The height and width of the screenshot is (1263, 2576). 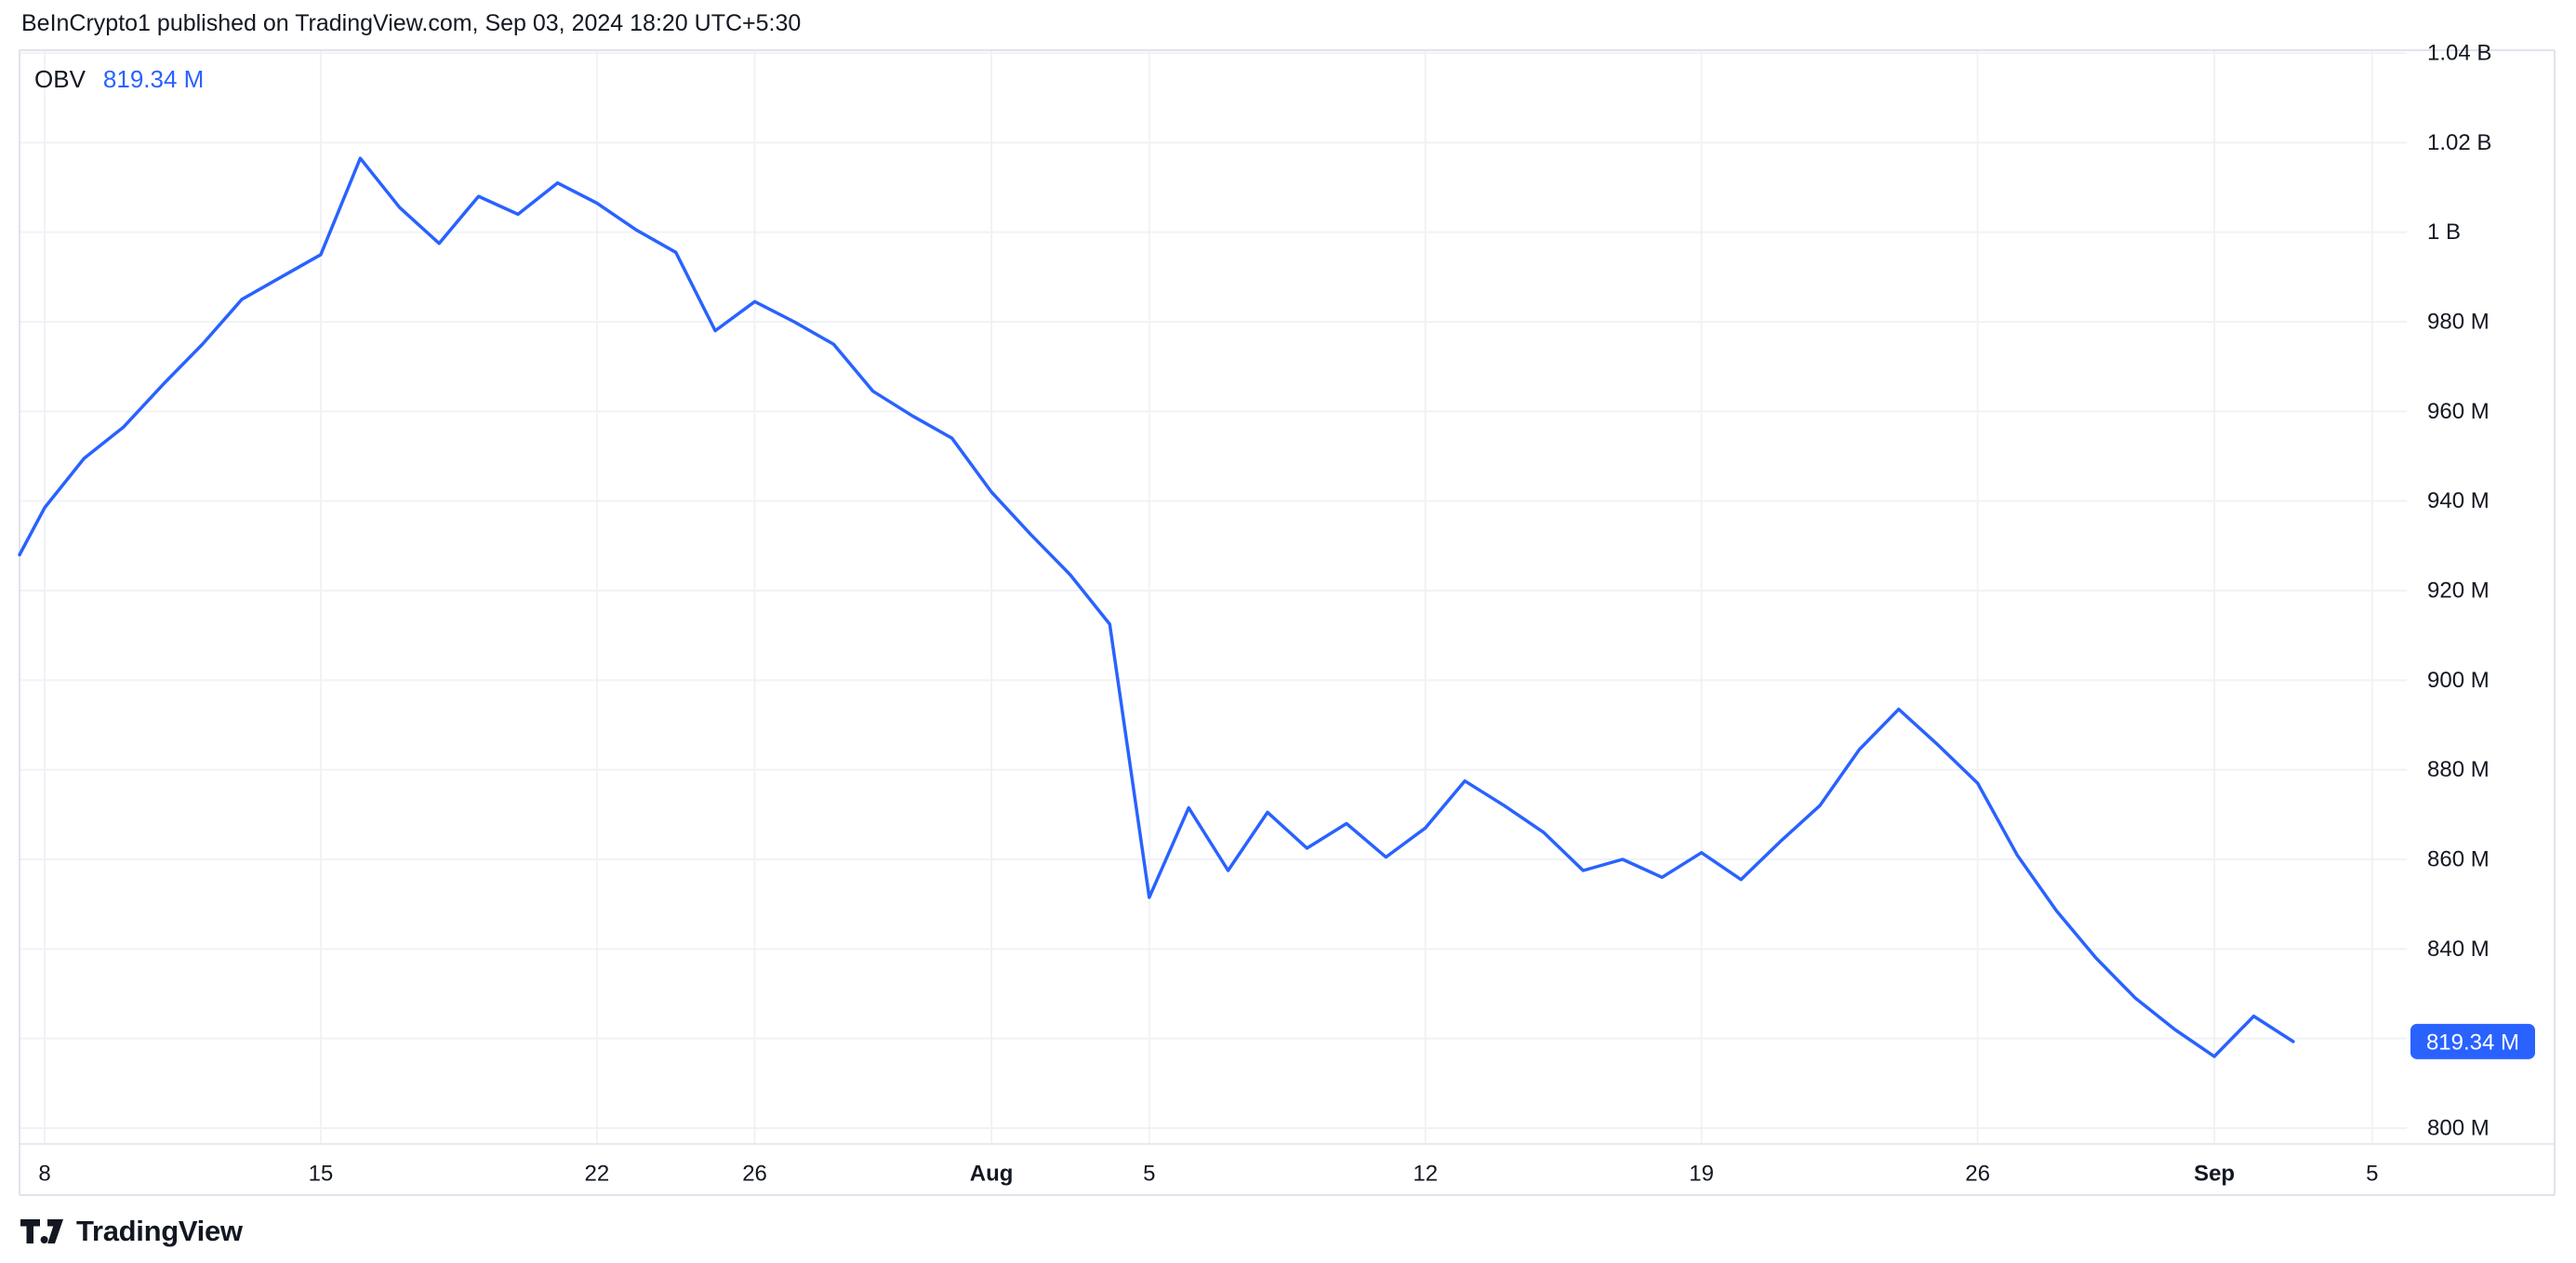 I want to click on indicator-legend: OBV 819.34 M, so click(x=119, y=79).